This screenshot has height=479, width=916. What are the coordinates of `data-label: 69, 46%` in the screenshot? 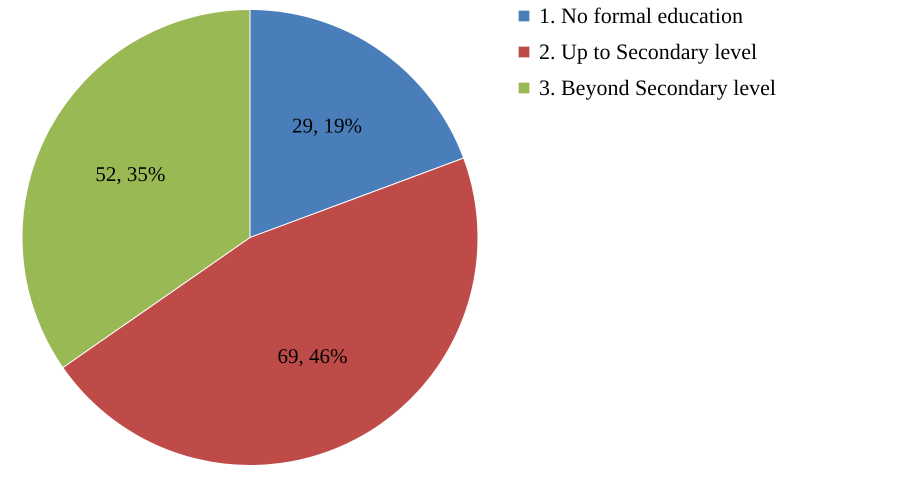 It's located at (313, 356).